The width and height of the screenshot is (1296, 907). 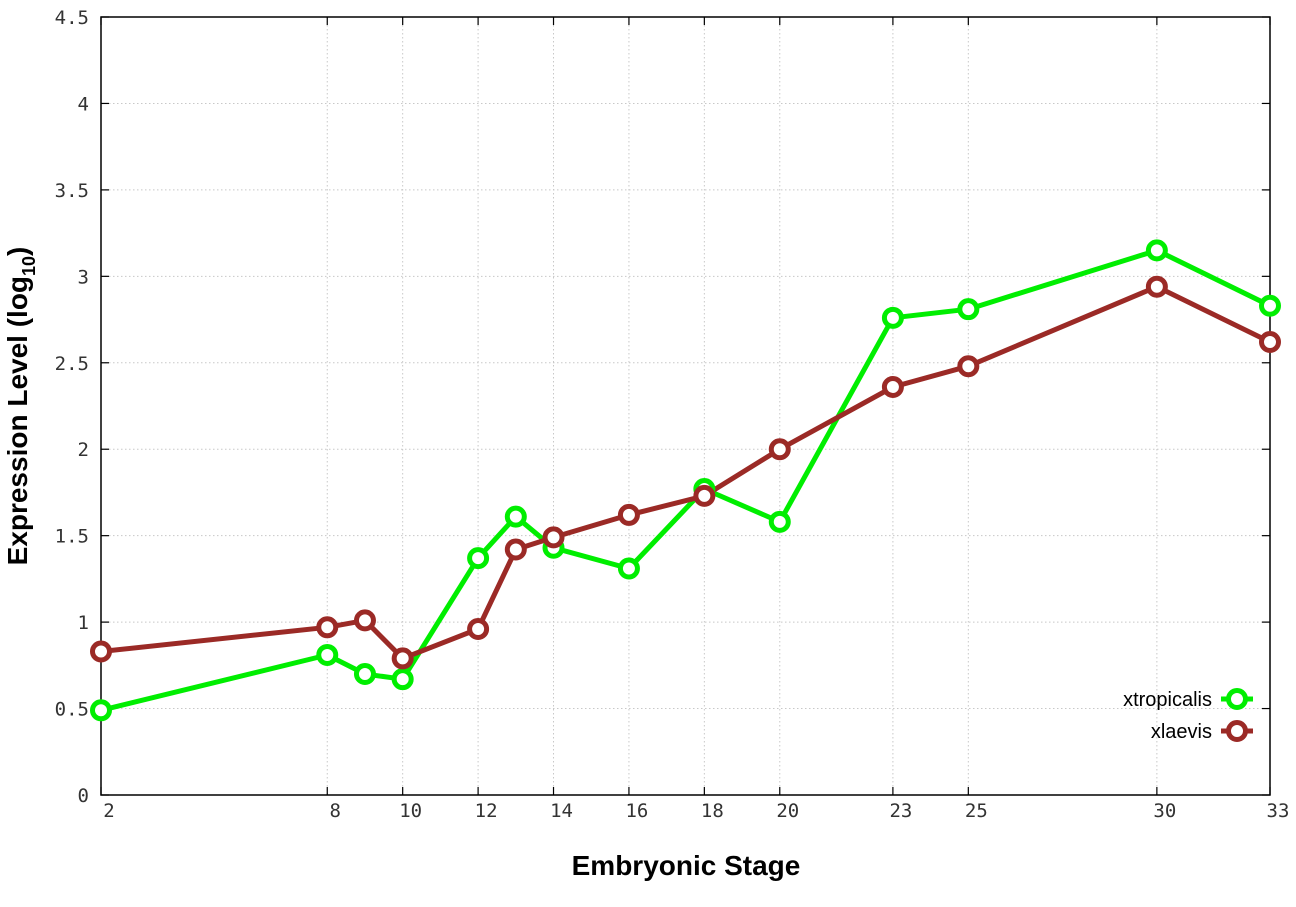 I want to click on y-tick-label: 1.5, so click(x=72, y=537).